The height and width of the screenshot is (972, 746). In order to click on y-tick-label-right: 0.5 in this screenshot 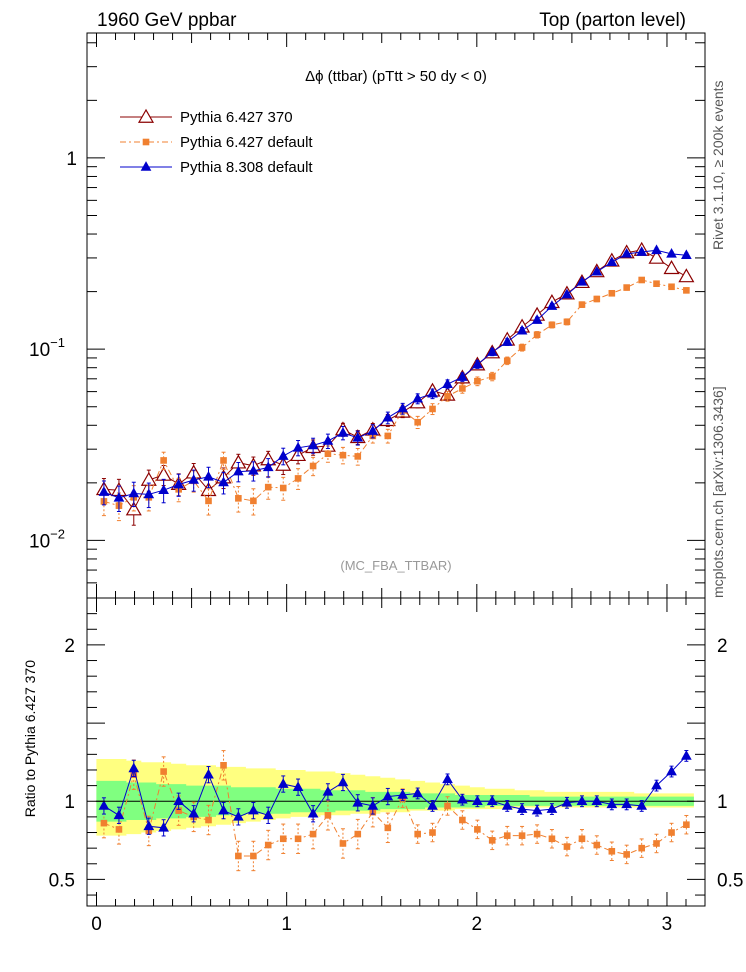, I will do `click(730, 880)`.